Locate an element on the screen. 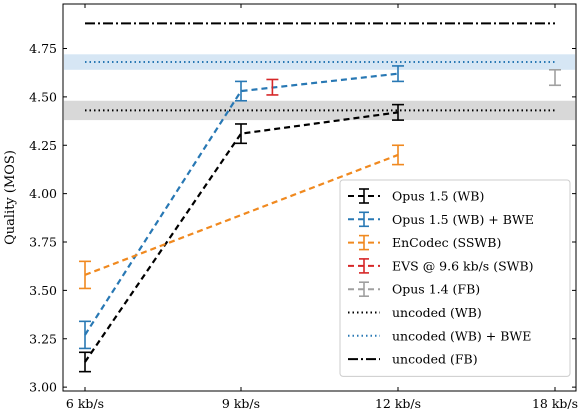 The width and height of the screenshot is (582, 418). y-tick-label: 3.00 is located at coordinates (43, 387).